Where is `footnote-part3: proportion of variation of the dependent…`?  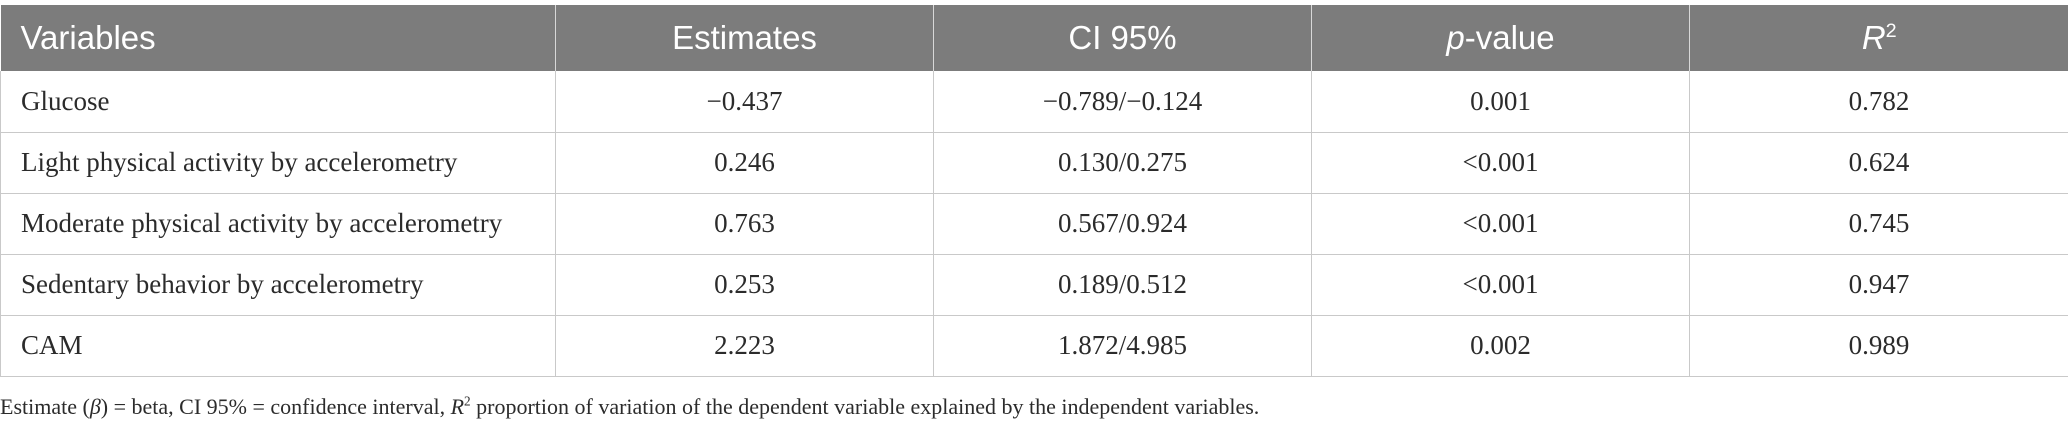
footnote-part3: proportion of variation of the dependent… is located at coordinates (865, 406).